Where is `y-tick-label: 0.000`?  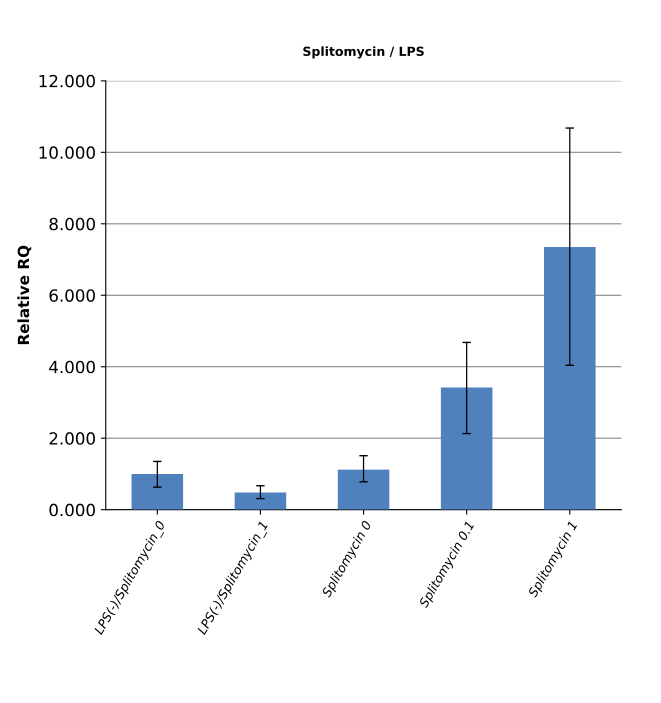
y-tick-label: 0.000 is located at coordinates (72, 510).